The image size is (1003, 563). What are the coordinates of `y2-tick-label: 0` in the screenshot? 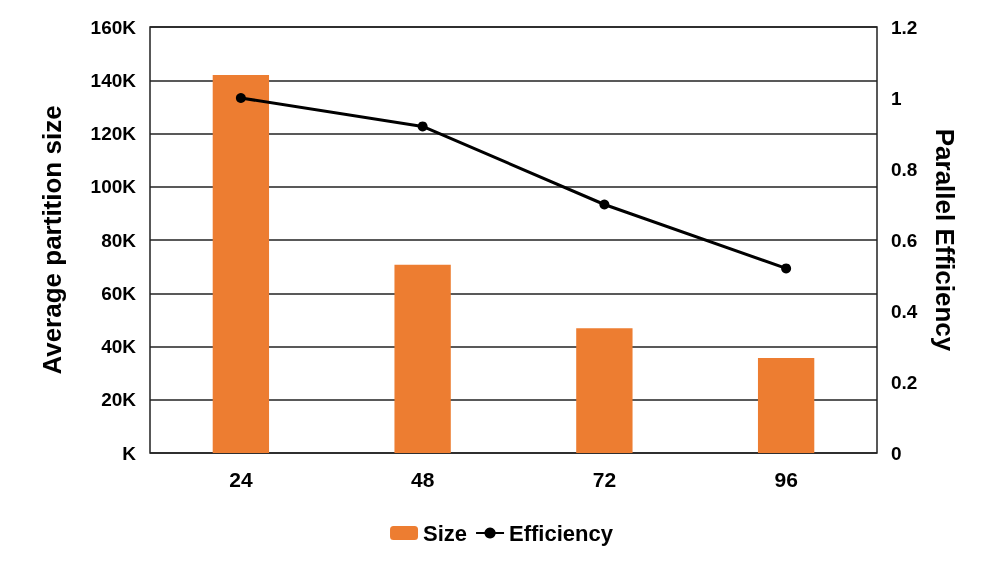 It's located at (896, 453).